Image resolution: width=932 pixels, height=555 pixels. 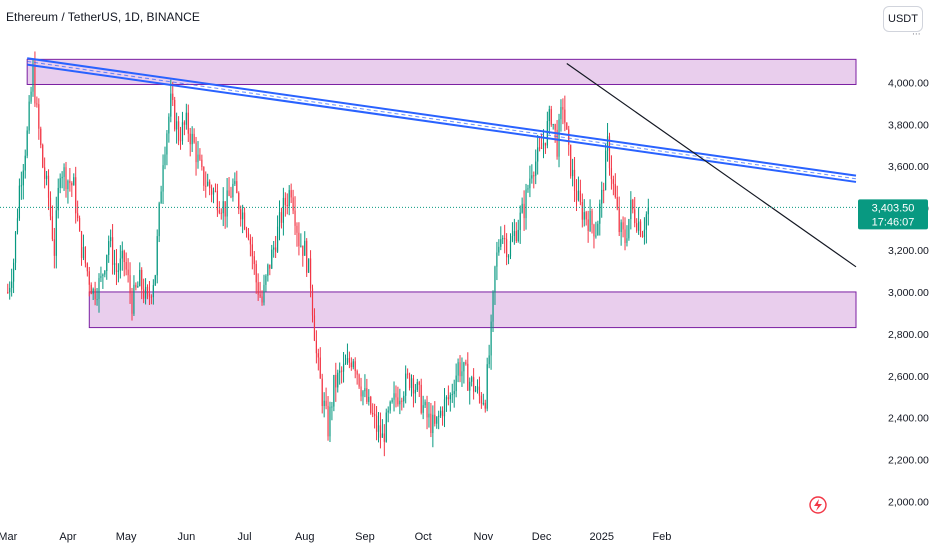 What do you see at coordinates (903, 19) in the screenshot?
I see `currency-button: USDT` at bounding box center [903, 19].